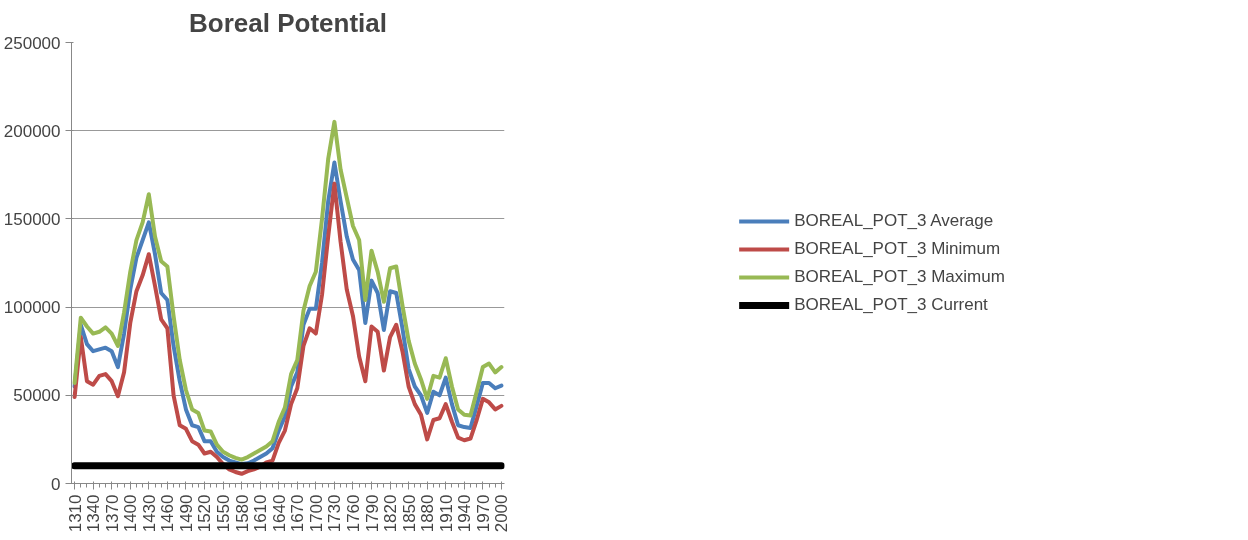 This screenshot has height=540, width=1248. Describe the element at coordinates (32, 43) in the screenshot. I see `y-tick-label: 250000` at that location.